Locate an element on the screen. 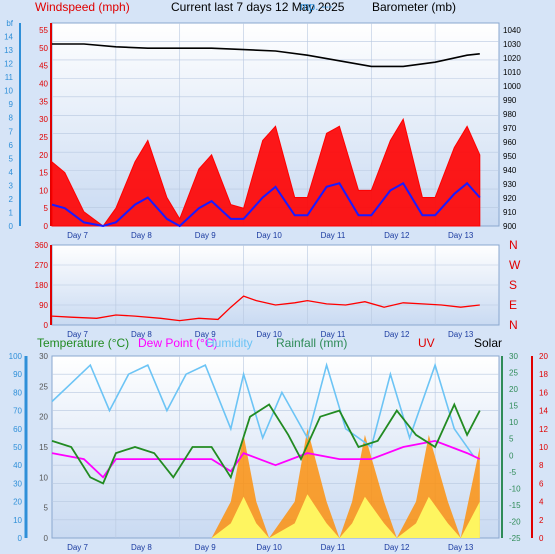 Image resolution: width=555 pixels, height=554 pixels. compass-label: W is located at coordinates (515, 265).